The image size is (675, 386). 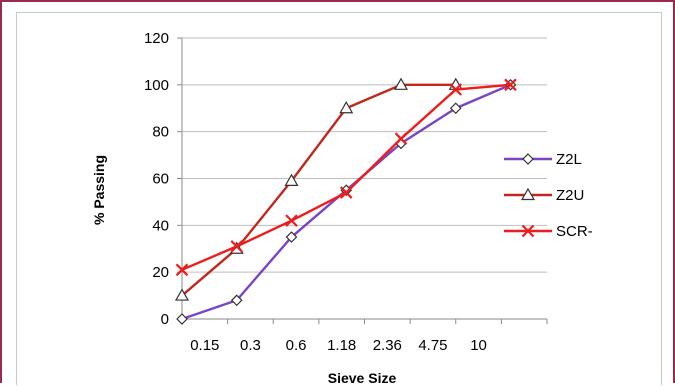 I want to click on legend: Z2L Z2U SCR-, so click(x=548, y=195).